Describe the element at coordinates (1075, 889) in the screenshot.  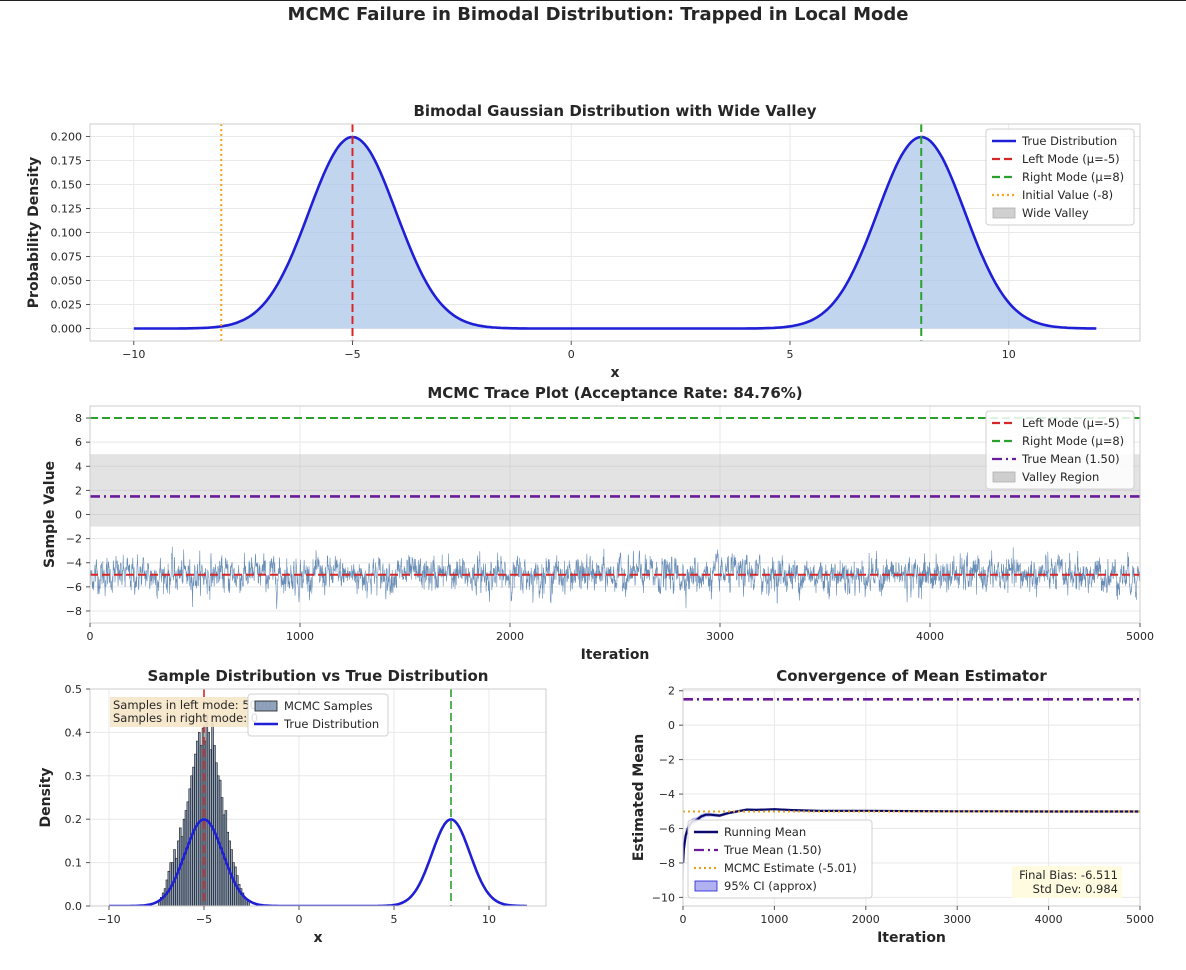
I see `stats-text: Std Dev: 0.984` at that location.